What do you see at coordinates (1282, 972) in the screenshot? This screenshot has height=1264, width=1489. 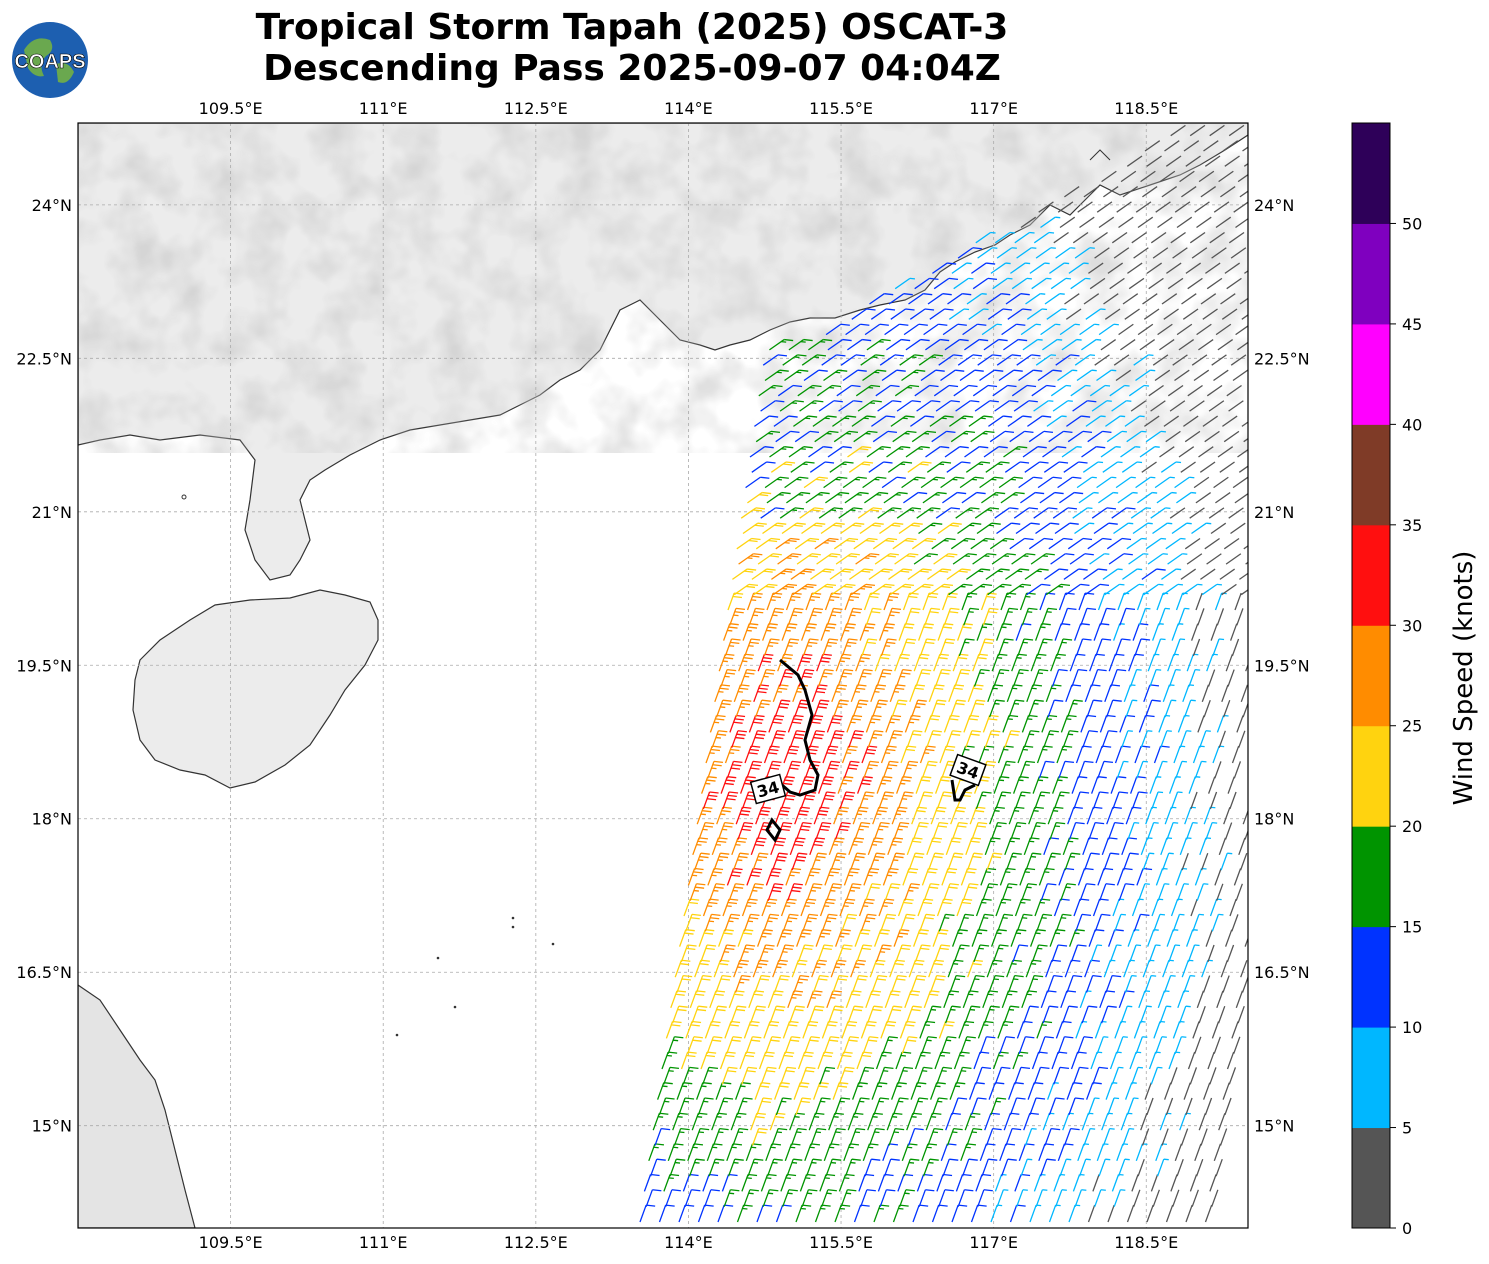 I see `lat-tick-right: 16.5°N` at bounding box center [1282, 972].